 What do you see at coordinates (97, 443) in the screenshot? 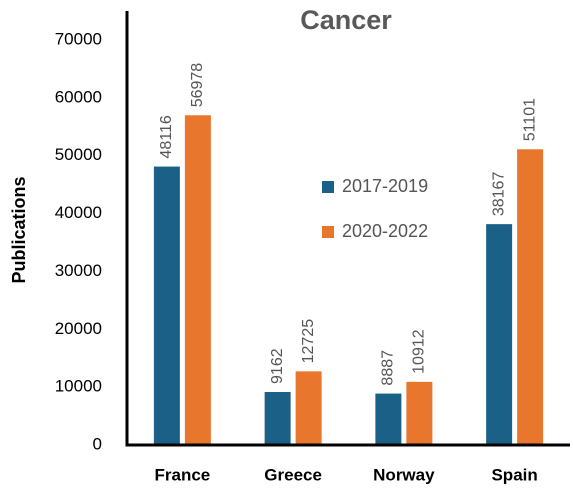
I see `y-tick-label: 0` at bounding box center [97, 443].